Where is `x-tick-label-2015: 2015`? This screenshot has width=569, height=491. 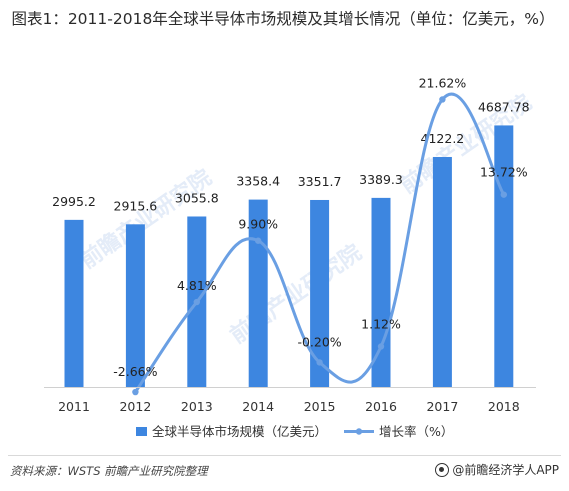
x-tick-label-2015: 2015 is located at coordinates (320, 406).